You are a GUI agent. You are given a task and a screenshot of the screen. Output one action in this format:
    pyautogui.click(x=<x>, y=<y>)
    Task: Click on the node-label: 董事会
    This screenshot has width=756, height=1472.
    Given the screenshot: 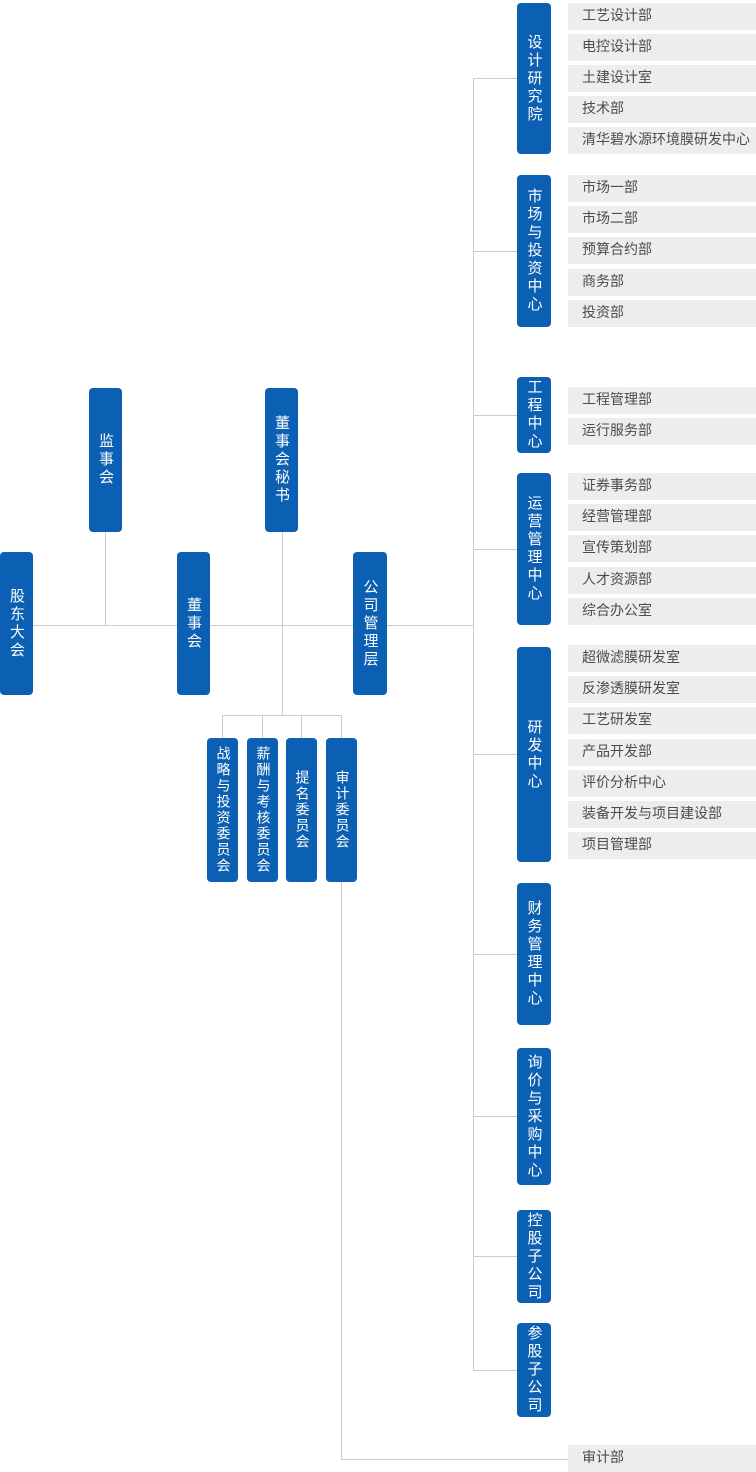 What is the action you would take?
    pyautogui.click(x=194, y=623)
    